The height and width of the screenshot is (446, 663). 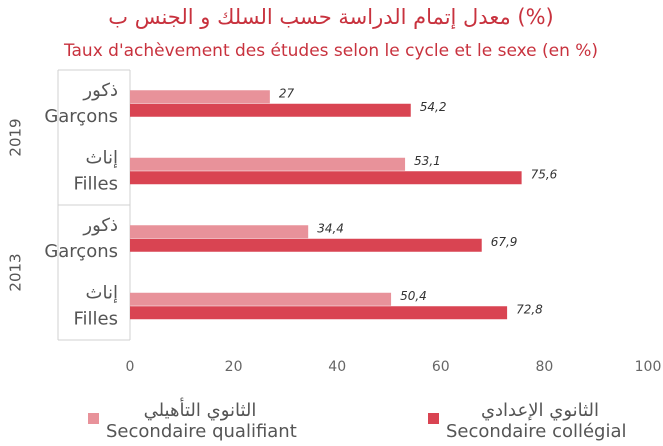 I want to click on legend-label-ar: الثانوي التأهيلي, so click(x=200, y=409).